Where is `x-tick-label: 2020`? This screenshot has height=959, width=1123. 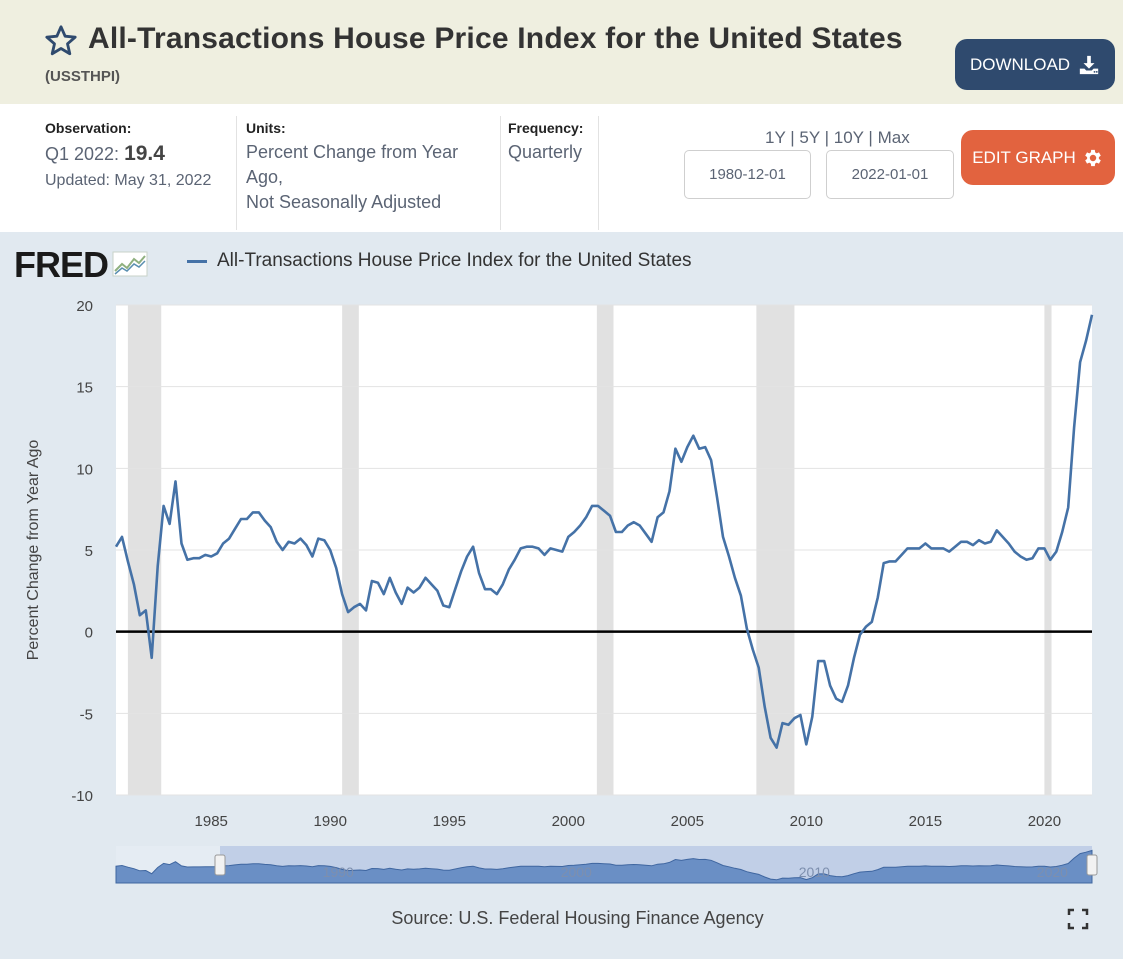 x-tick-label: 2020 is located at coordinates (1044, 821).